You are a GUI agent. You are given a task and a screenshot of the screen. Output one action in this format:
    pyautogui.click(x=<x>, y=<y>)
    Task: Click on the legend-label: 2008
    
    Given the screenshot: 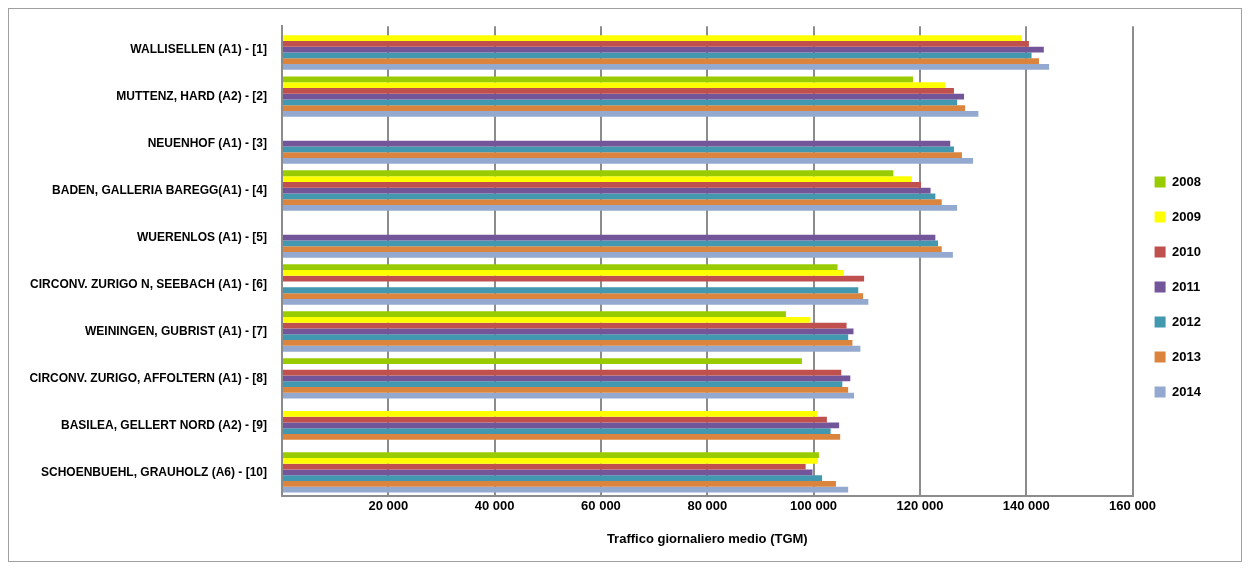 What is the action you would take?
    pyautogui.click(x=1186, y=181)
    